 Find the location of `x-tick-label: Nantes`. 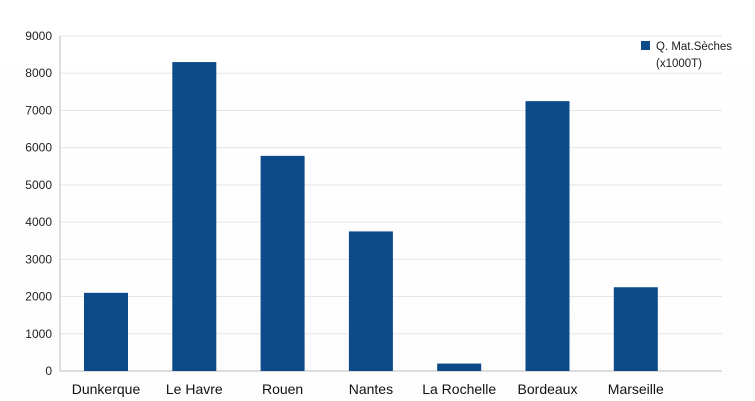

x-tick-label: Nantes is located at coordinates (371, 389).